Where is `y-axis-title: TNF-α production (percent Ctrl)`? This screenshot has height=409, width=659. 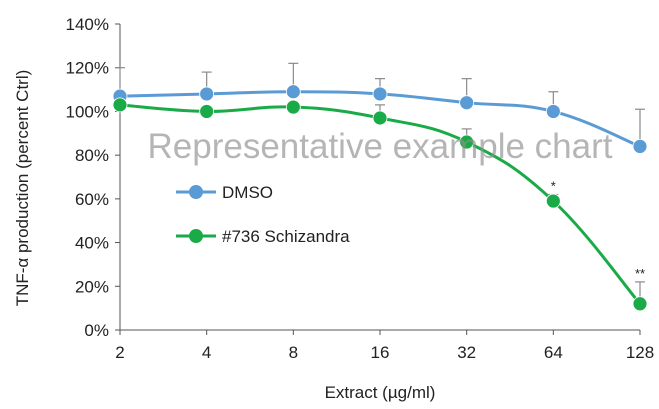 y-axis-title: TNF-α production (percent Ctrl) is located at coordinates (22, 188).